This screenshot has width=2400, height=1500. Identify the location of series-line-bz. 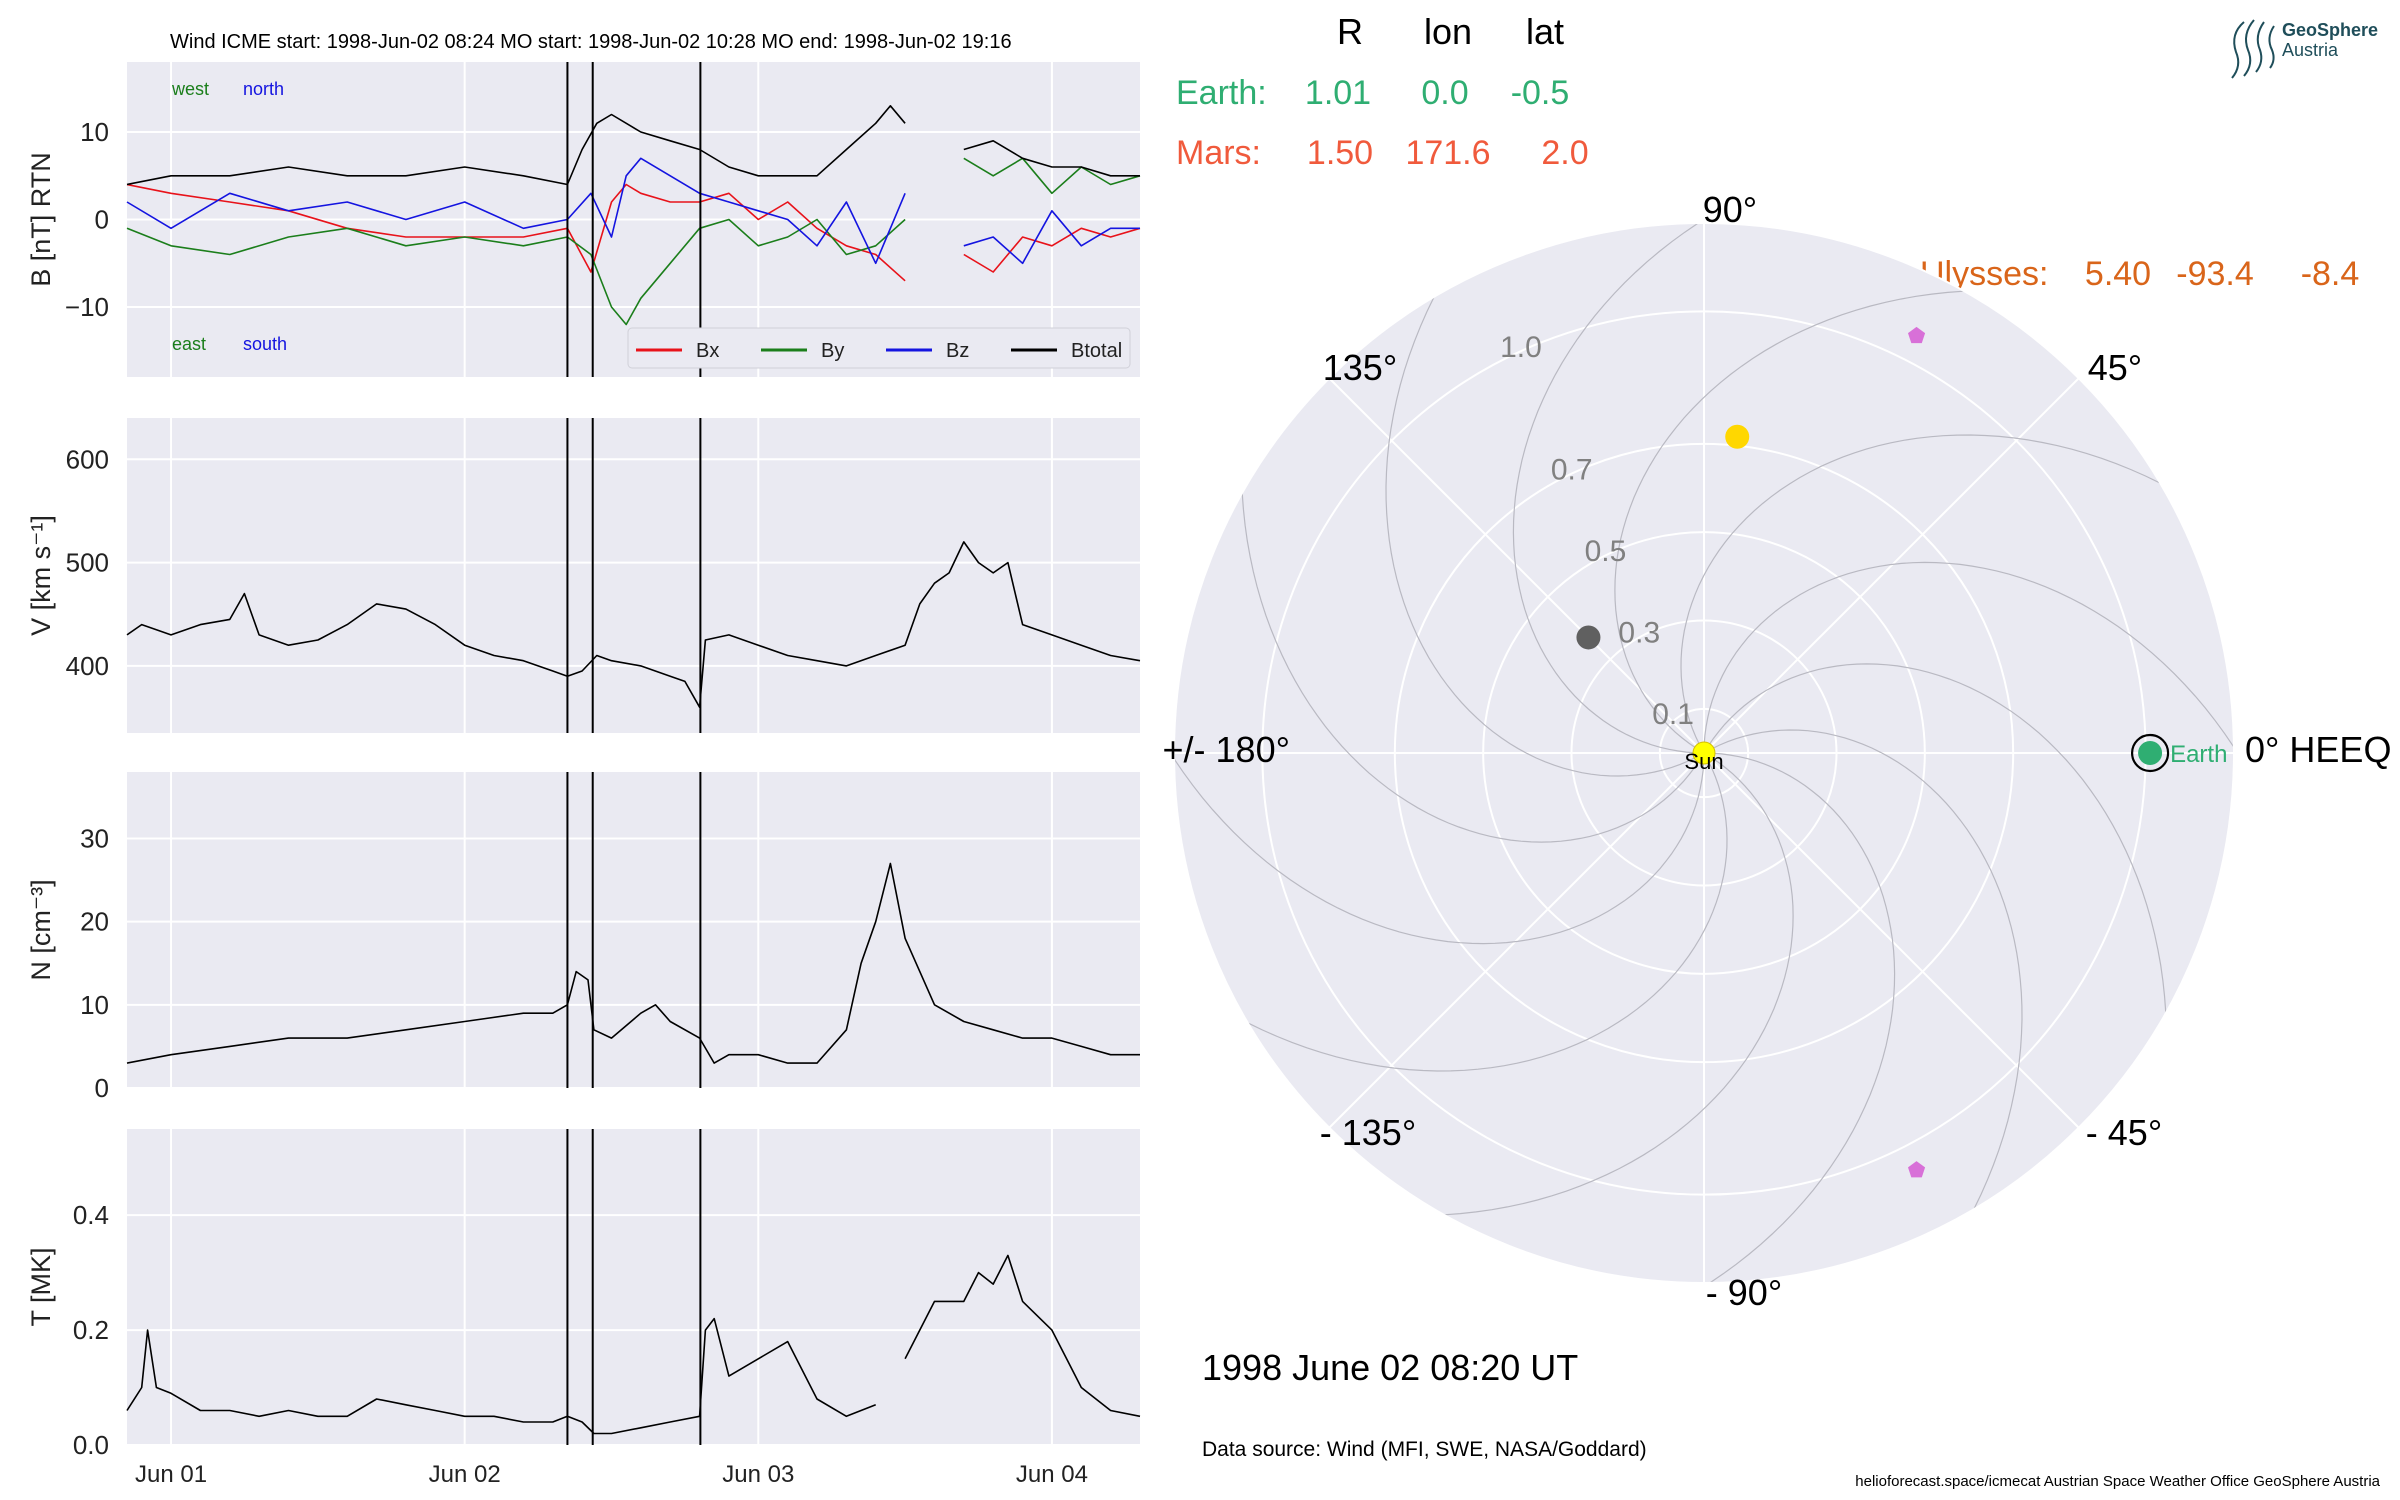
(633, 211).